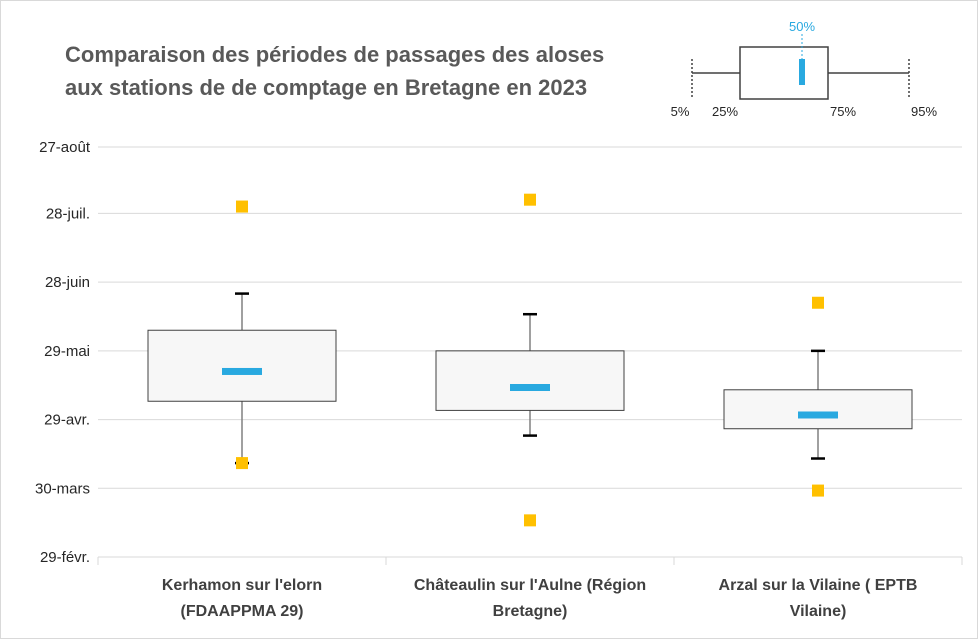 The image size is (978, 639). Describe the element at coordinates (67, 282) in the screenshot. I see `y-tick-label: 28-juin` at that location.